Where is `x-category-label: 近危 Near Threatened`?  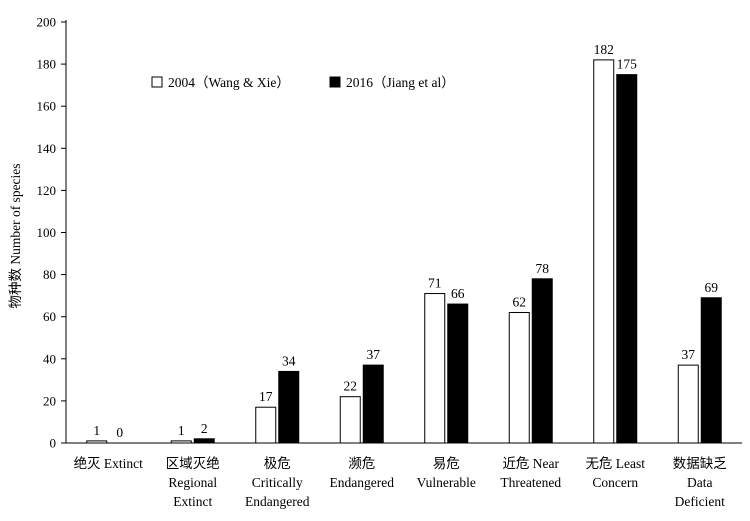 x-category-label: 近危 Near Threatened is located at coordinates (530, 473).